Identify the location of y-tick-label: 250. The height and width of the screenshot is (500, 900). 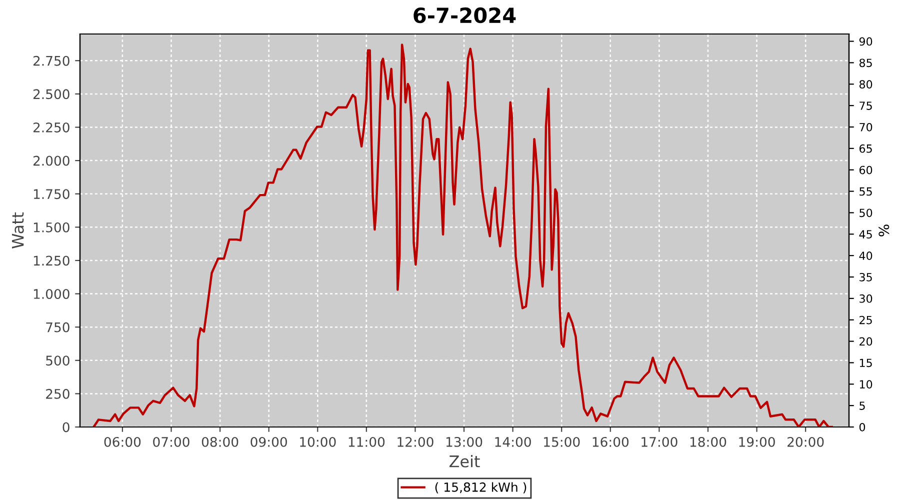
(58, 393).